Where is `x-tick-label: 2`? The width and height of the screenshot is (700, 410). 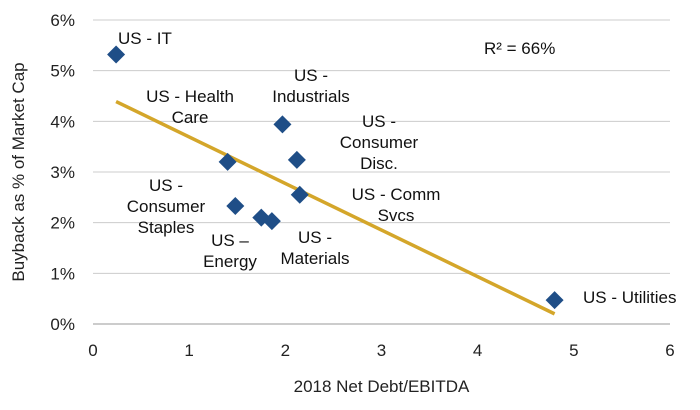 x-tick-label: 2 is located at coordinates (285, 350).